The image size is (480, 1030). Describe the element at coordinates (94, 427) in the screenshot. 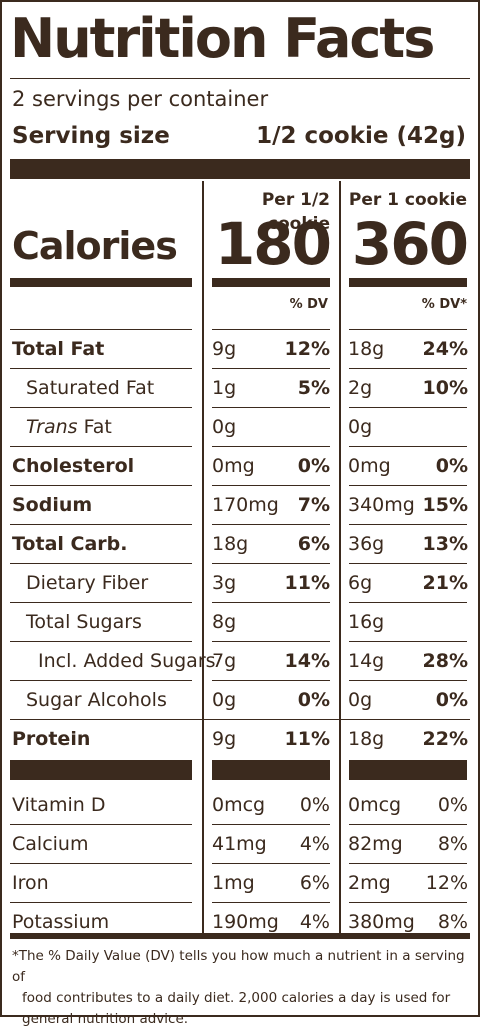

I see `nutrient-name-rest: Fat` at that location.